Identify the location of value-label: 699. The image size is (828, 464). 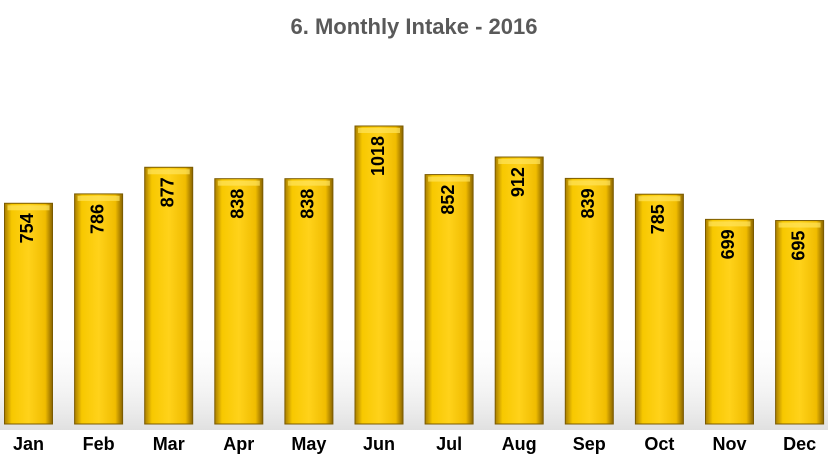
(728, 244).